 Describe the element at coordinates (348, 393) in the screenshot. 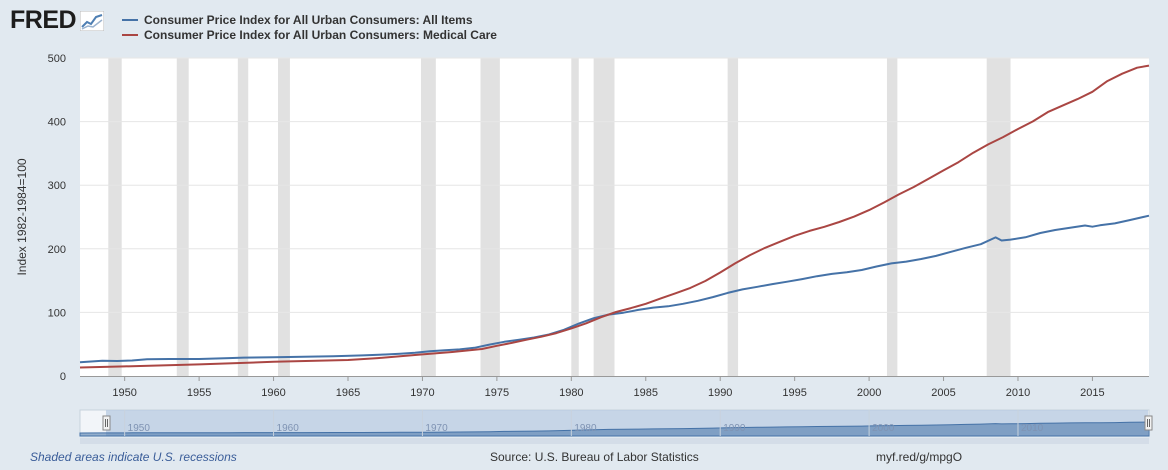

I see `x-tick-label: 1965` at that location.